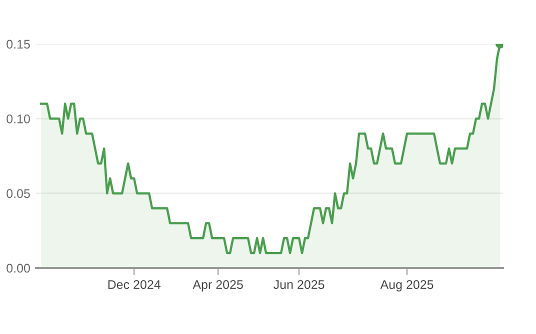 Image resolution: width=536 pixels, height=334 pixels. I want to click on y-tick-label: 0.10, so click(18, 119).